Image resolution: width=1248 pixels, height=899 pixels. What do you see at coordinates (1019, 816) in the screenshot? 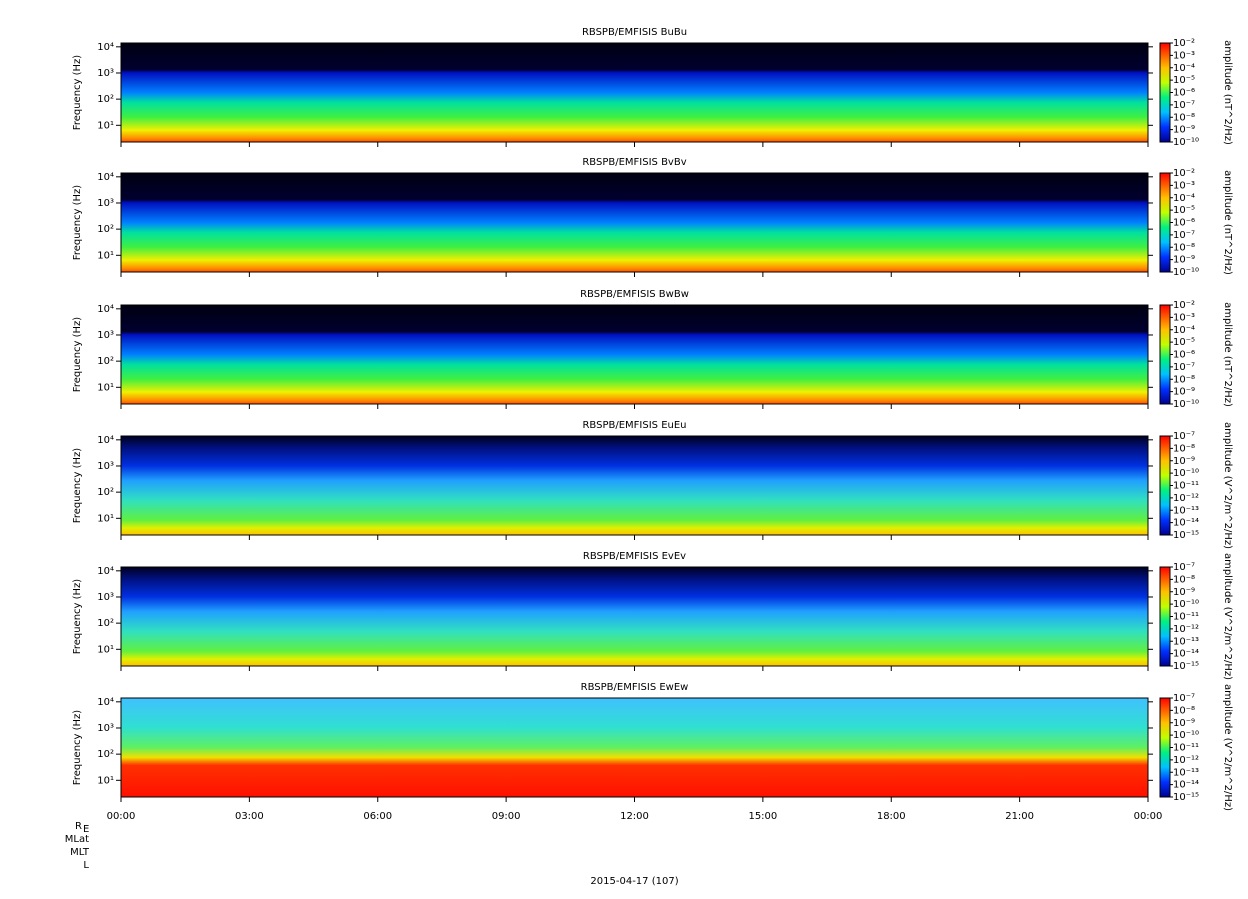
I see `x-tick-label: 21:00` at bounding box center [1019, 816].